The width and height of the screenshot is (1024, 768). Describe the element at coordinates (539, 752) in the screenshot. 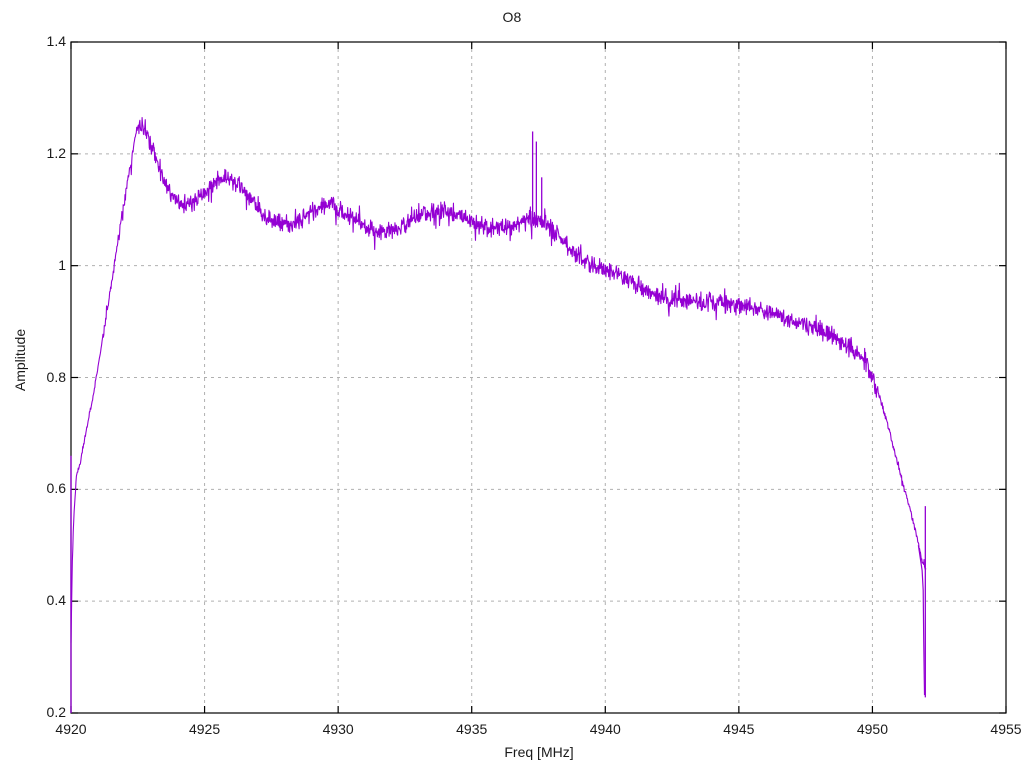

I see `x-axis-label: Freq [MHz]` at that location.